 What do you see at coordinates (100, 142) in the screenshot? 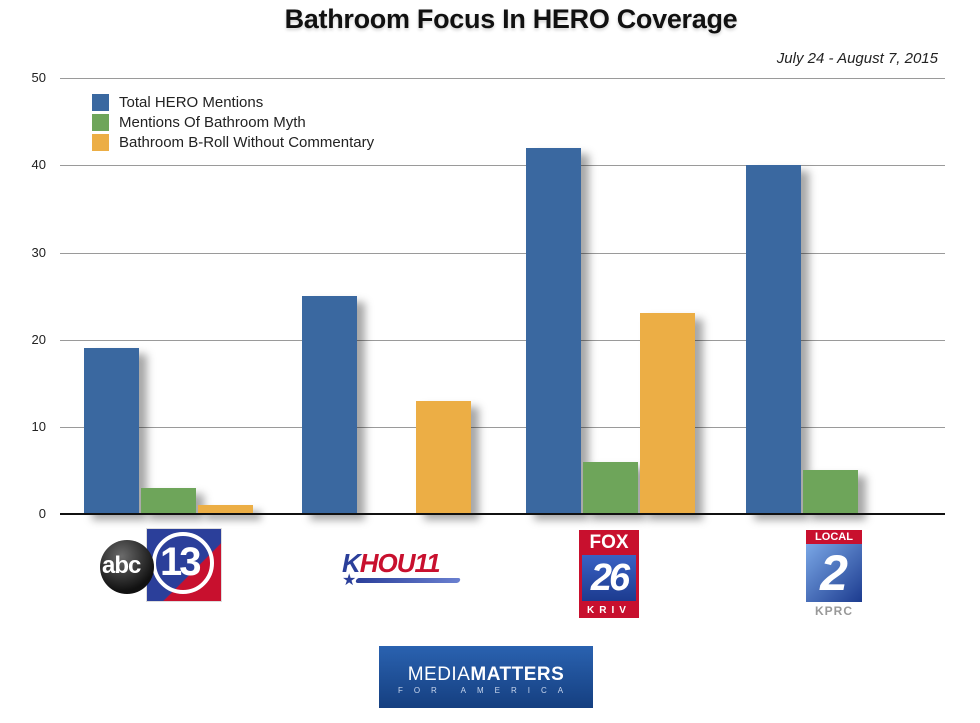
I see `legend-swatch-orange` at bounding box center [100, 142].